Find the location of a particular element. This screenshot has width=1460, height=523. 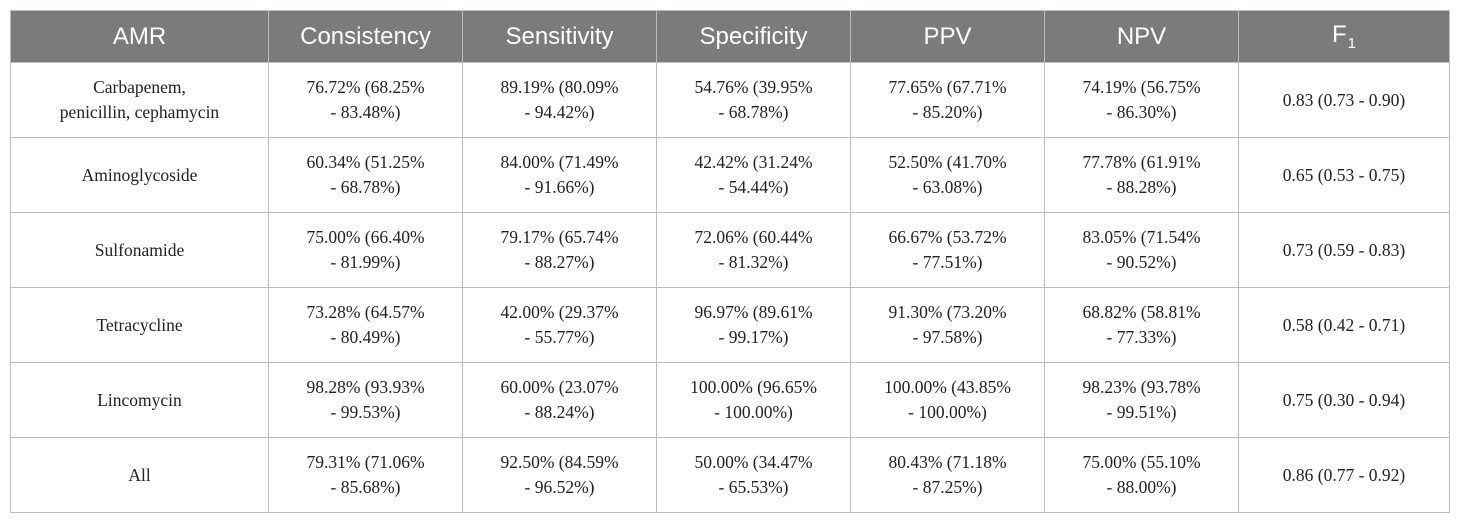

cell-ppv: 80.43% (71.18% - 87.25%) is located at coordinates (947, 475).